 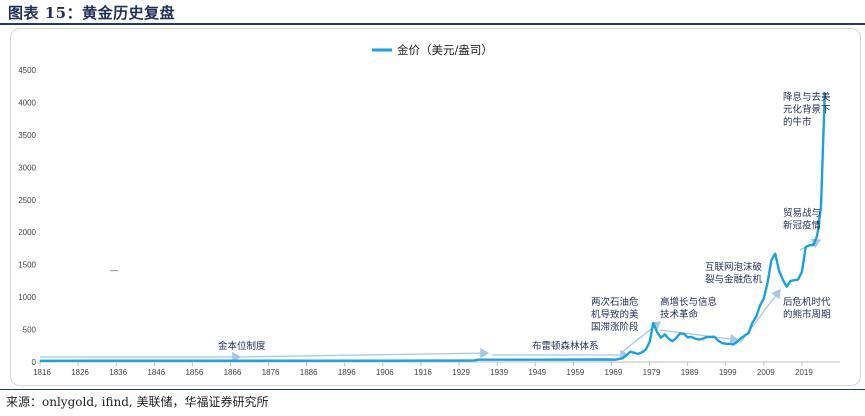 I want to click on annotation-oil-crisis-line: 国滞涨阶段, so click(x=615, y=327).